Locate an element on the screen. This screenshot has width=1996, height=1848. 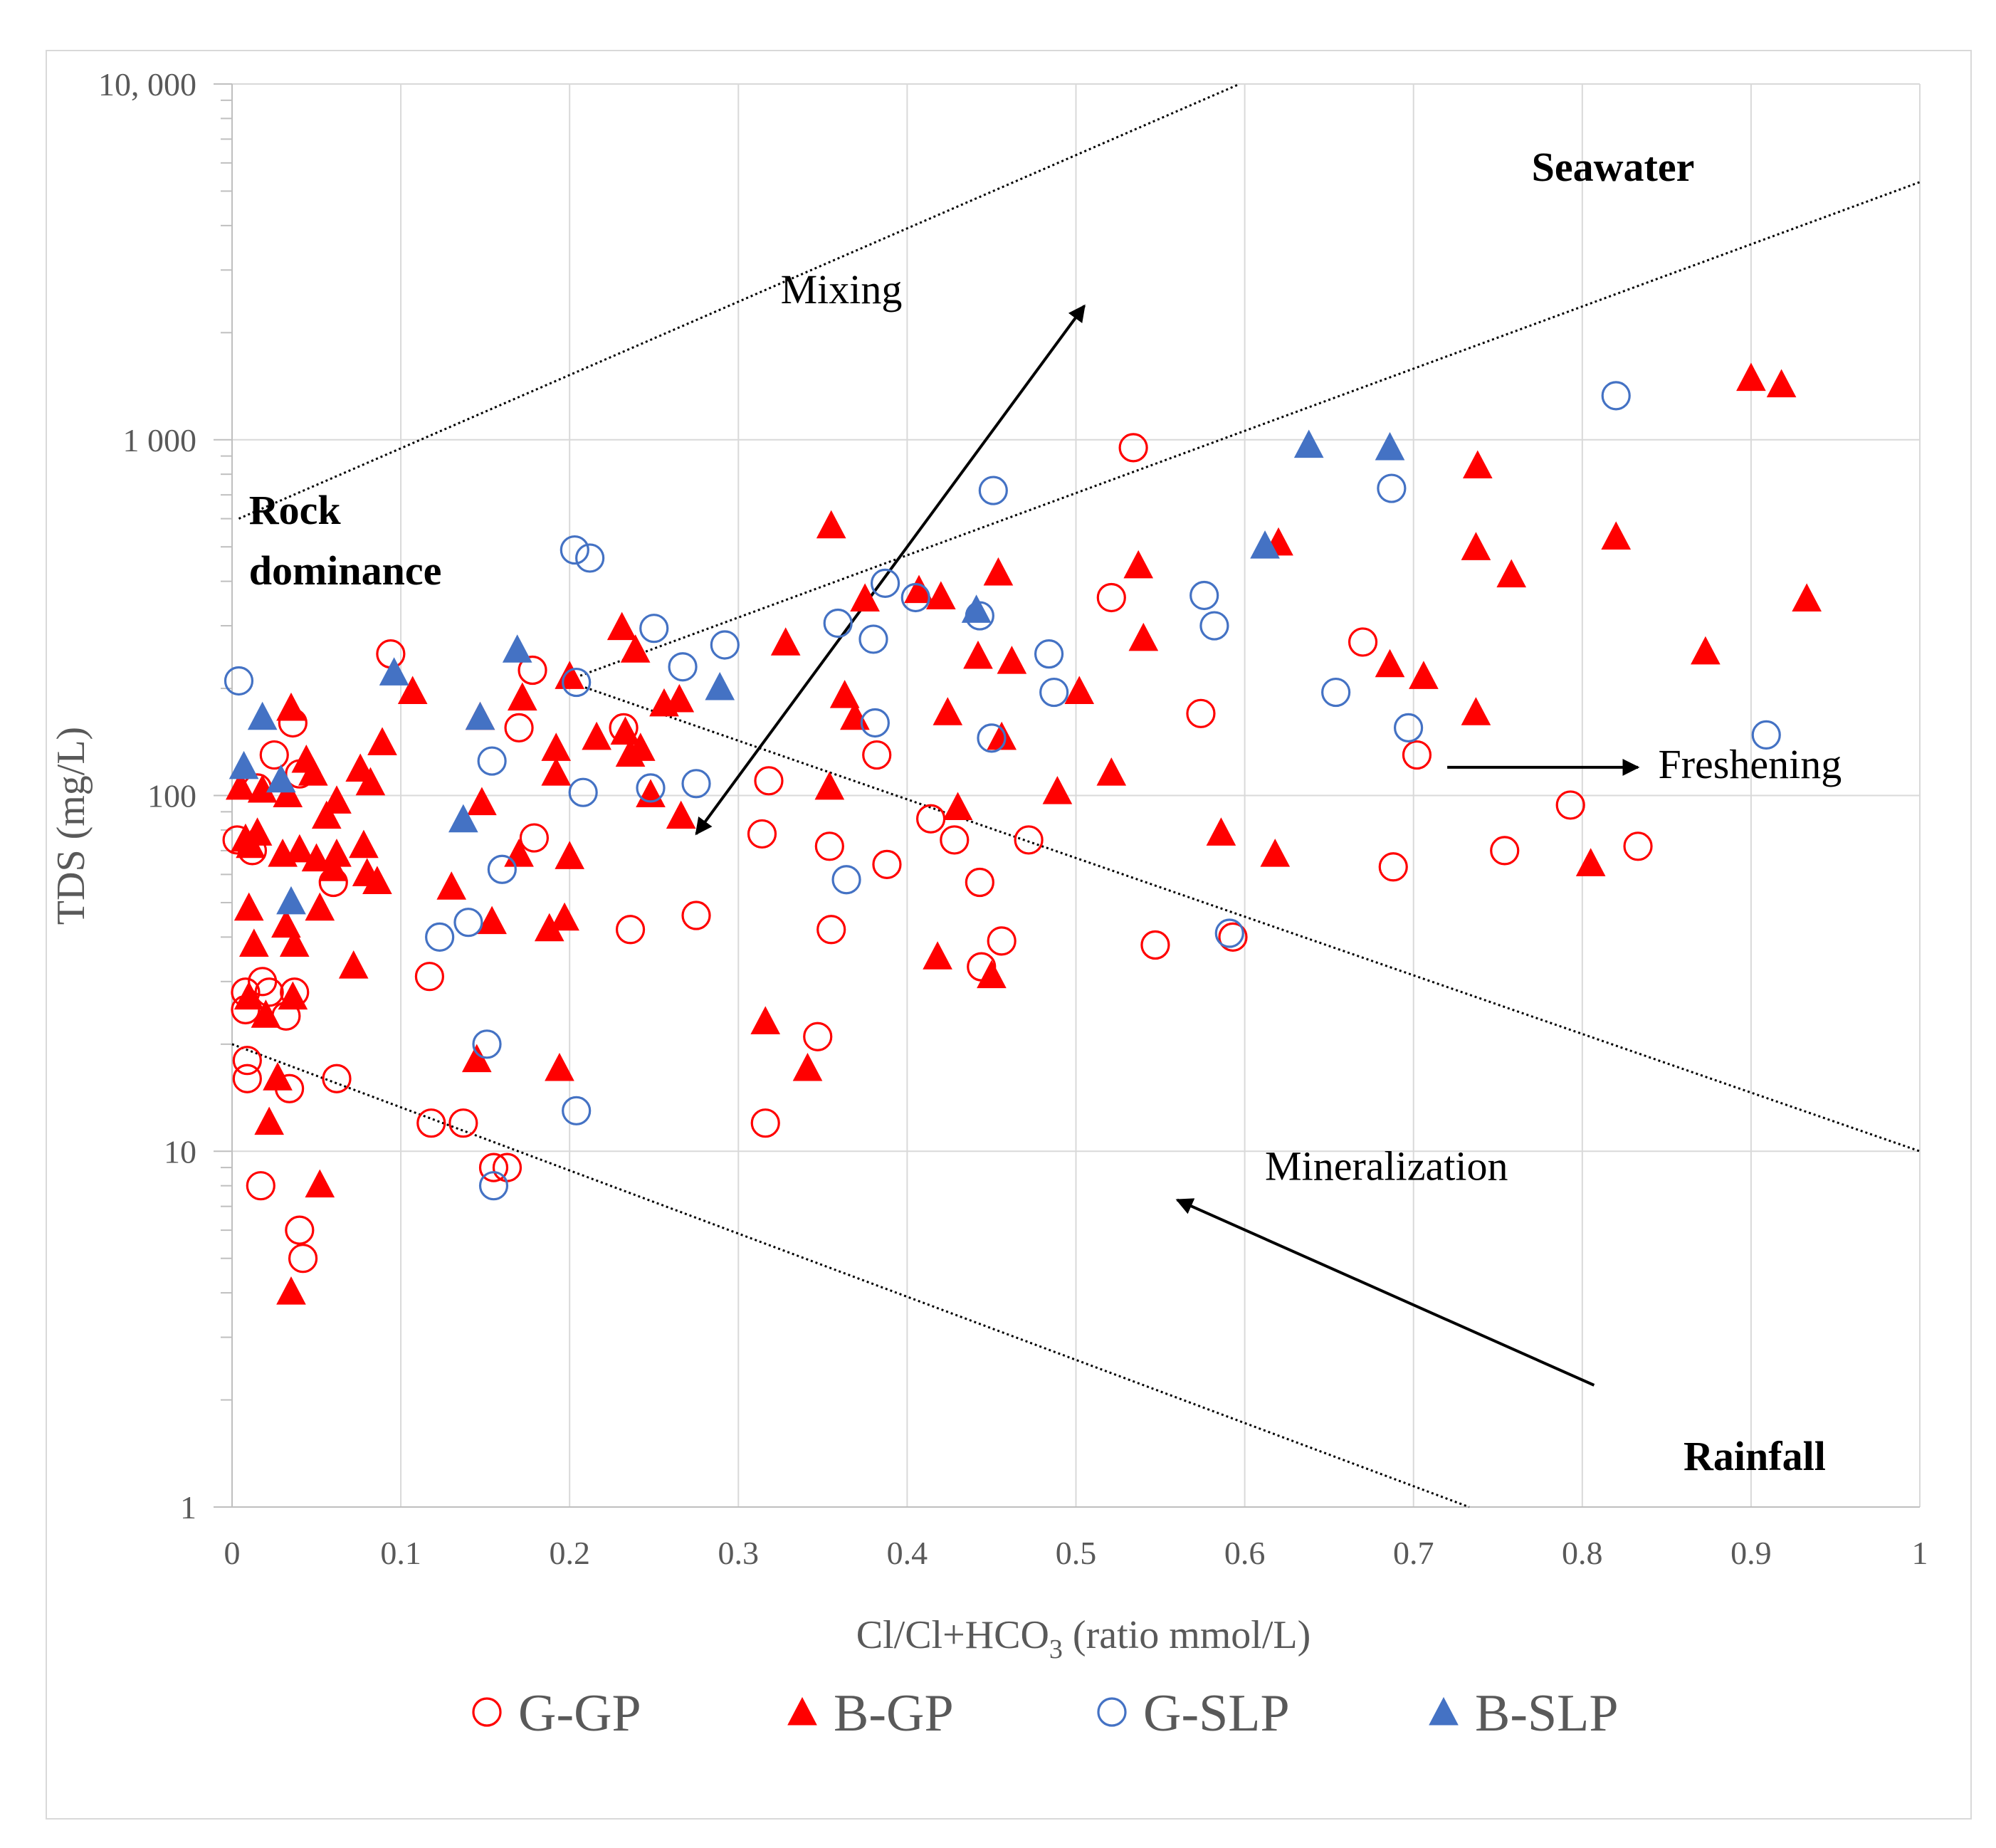
label-seawater: Seawater is located at coordinates (1613, 167).